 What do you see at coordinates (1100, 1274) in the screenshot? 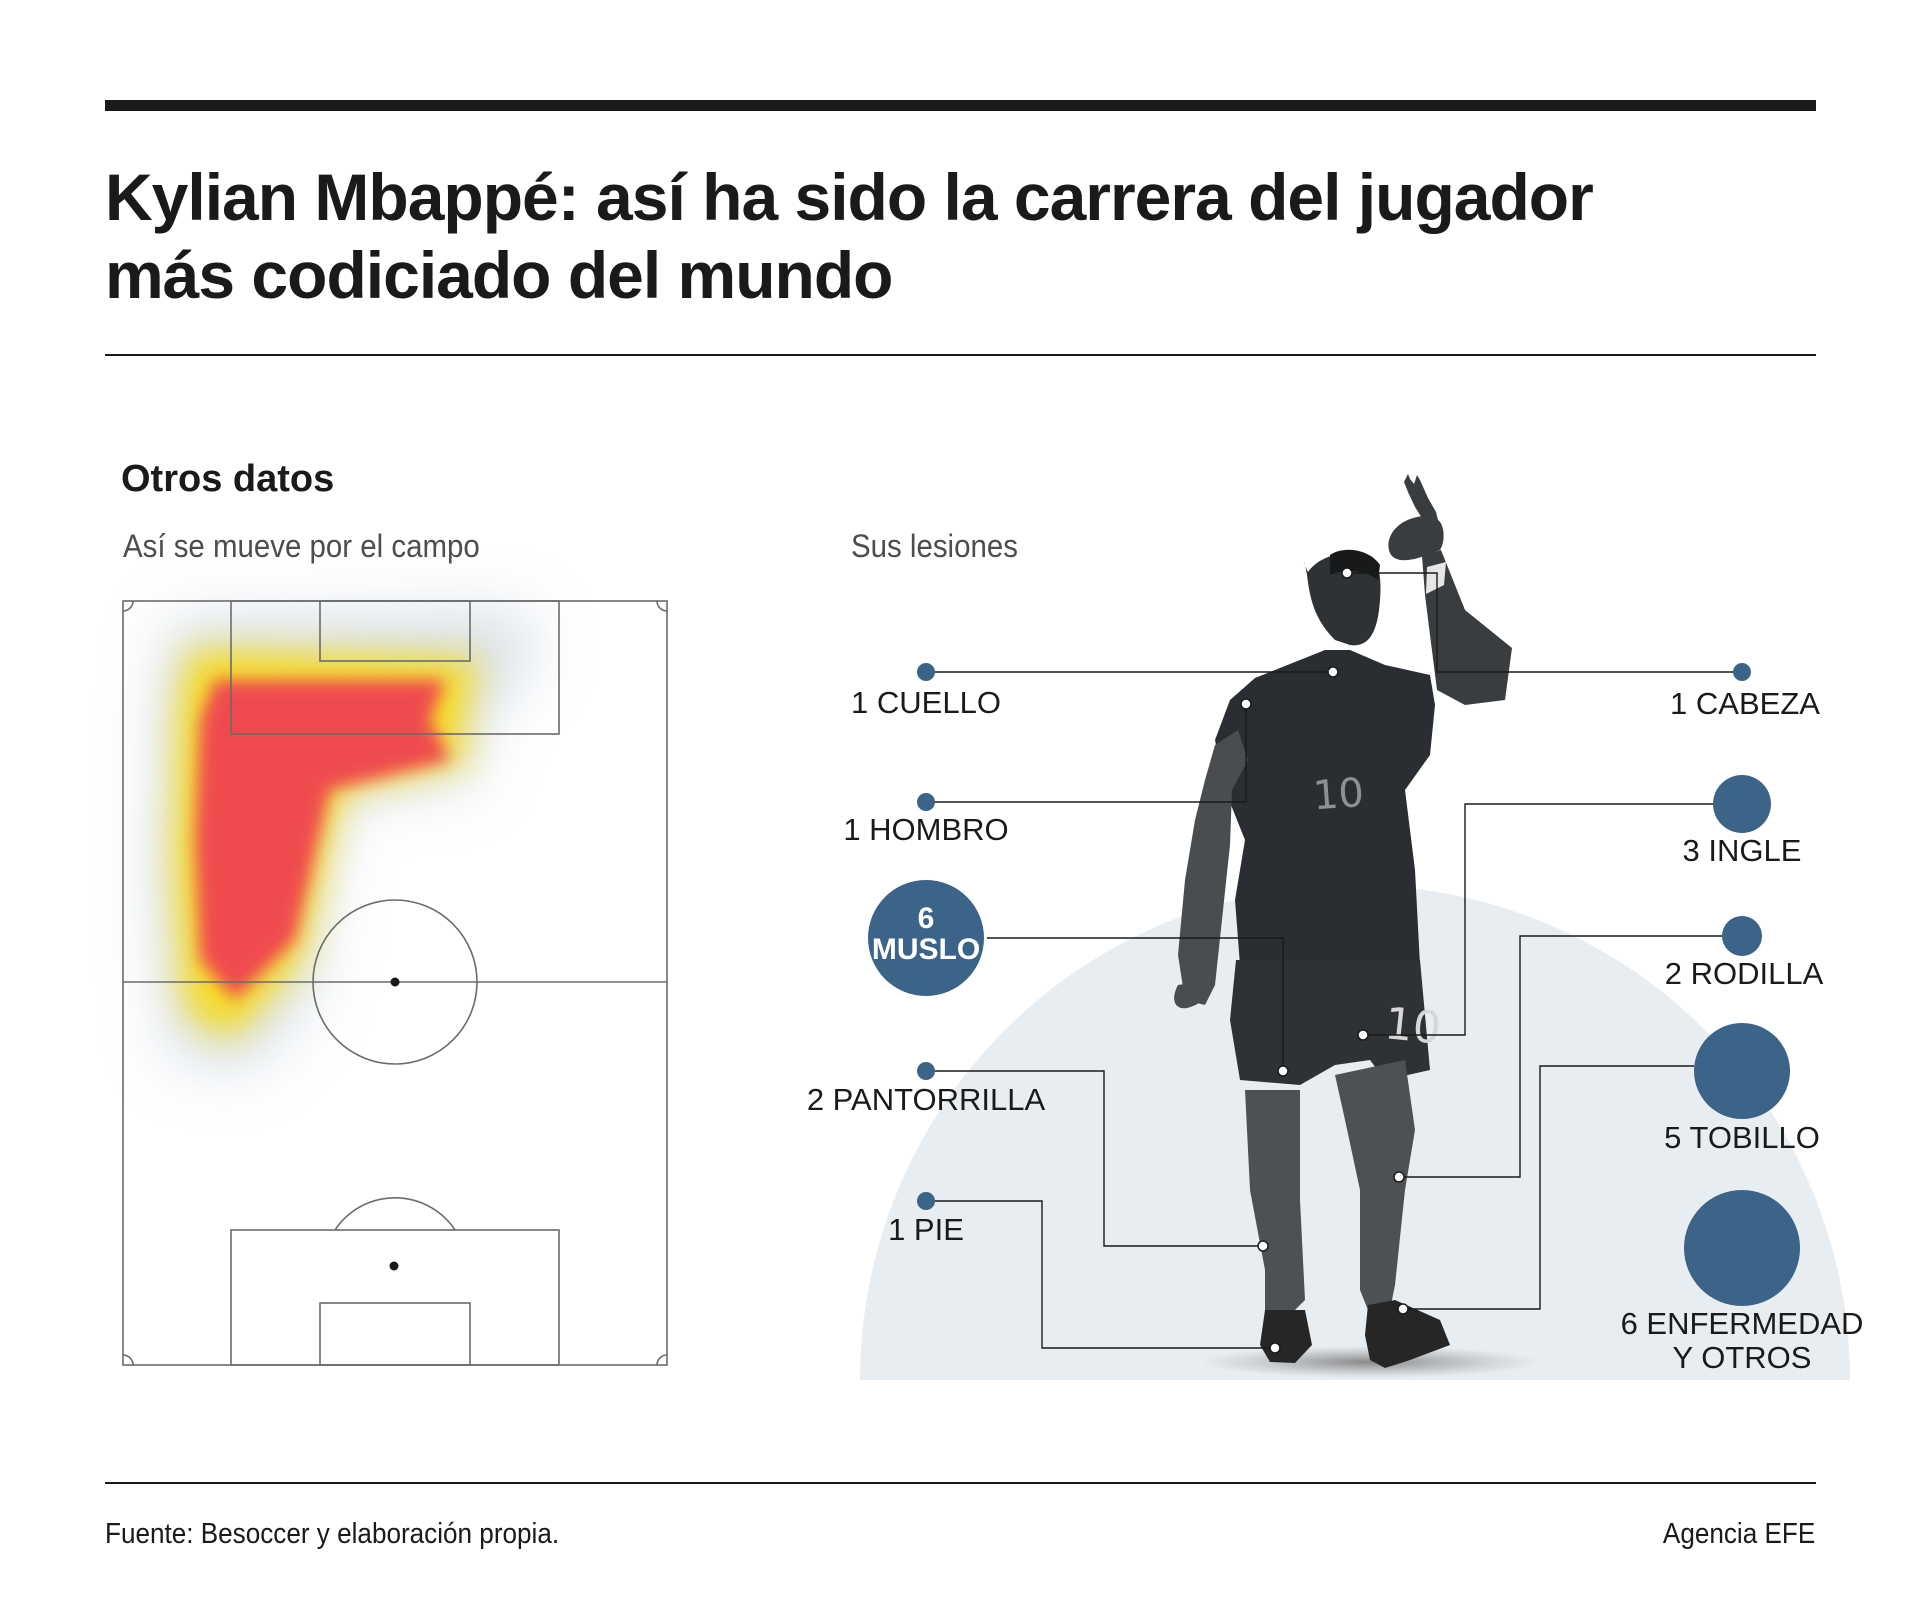
I see `connector-pie` at bounding box center [1100, 1274].